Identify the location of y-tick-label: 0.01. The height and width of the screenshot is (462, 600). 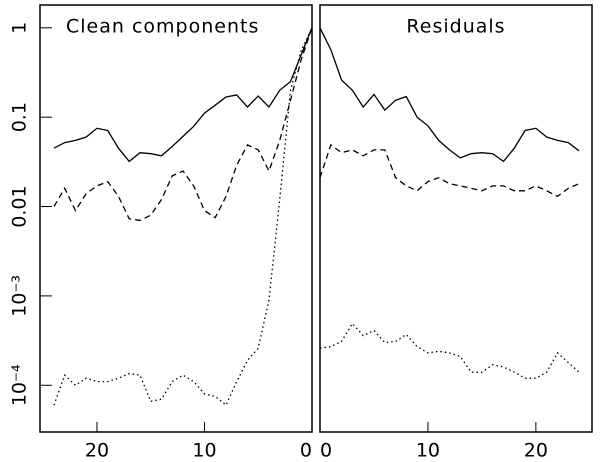
(20, 206).